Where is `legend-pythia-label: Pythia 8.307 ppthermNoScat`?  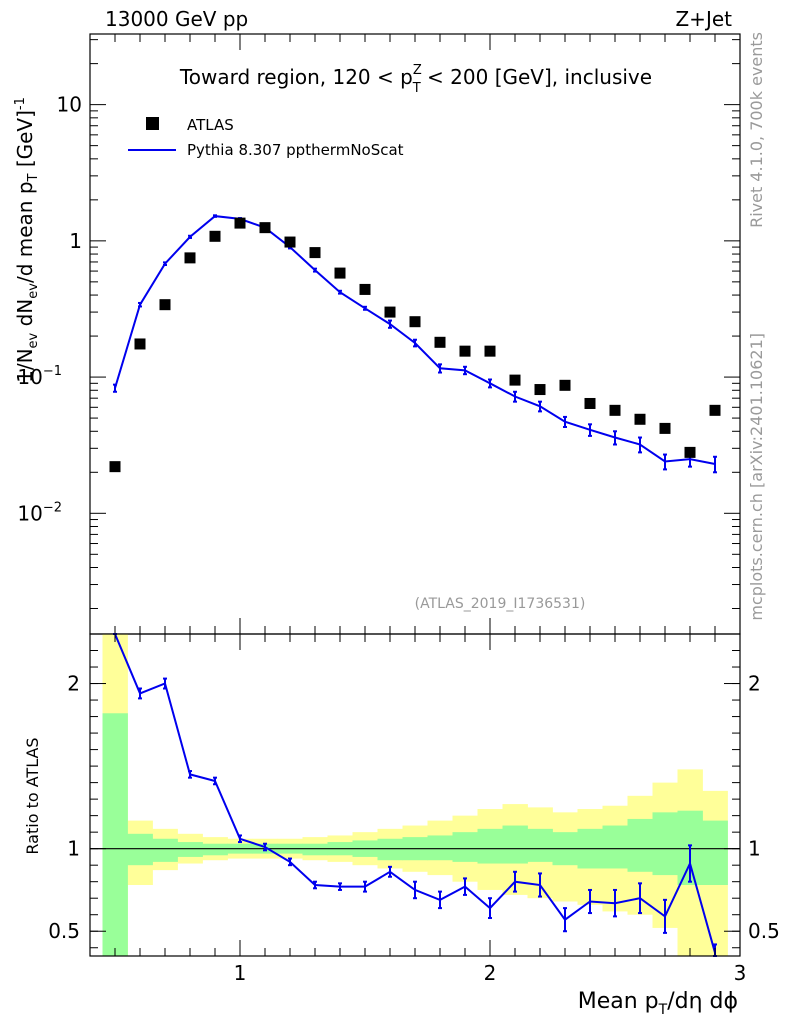
legend-pythia-label: Pythia 8.307 ppthermNoScat is located at coordinates (295, 150).